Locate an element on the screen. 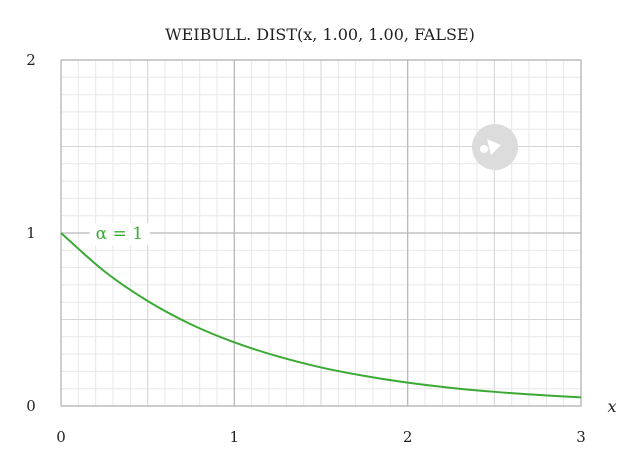  x-tick-label: 2 is located at coordinates (408, 437).